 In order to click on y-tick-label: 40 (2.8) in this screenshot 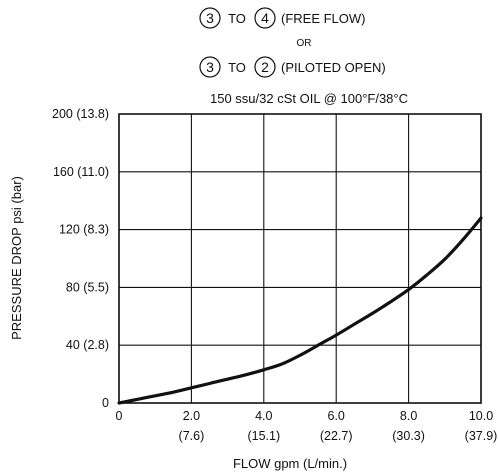, I will do `click(87, 345)`.